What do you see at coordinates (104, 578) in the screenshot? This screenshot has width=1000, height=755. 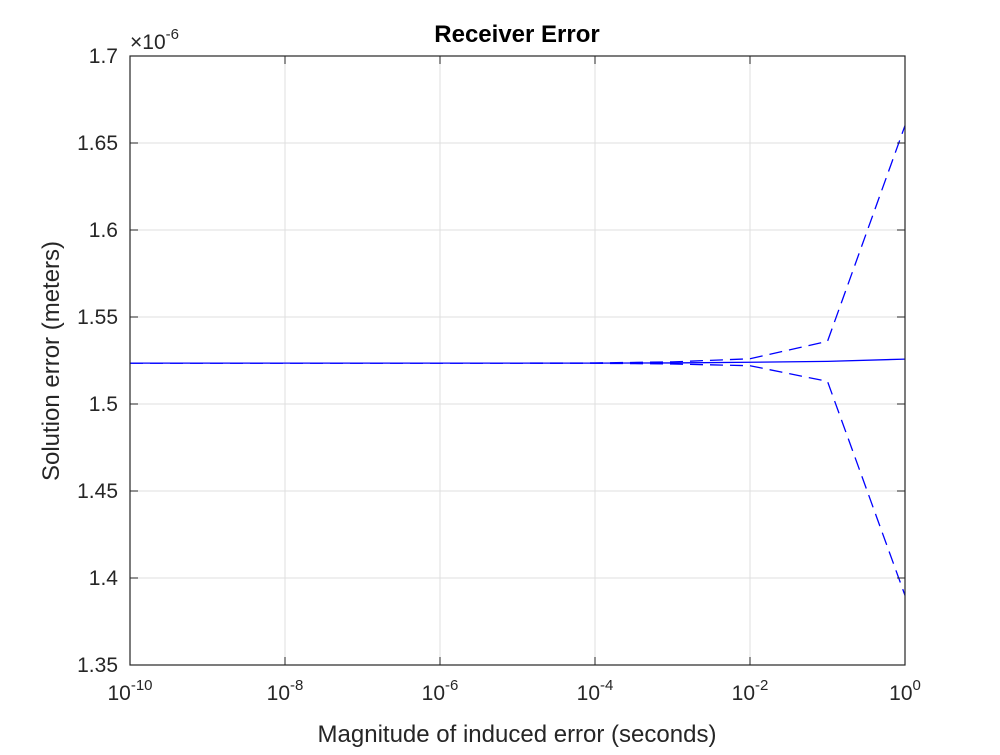 I see `y-tick-label: 1.4` at bounding box center [104, 578].